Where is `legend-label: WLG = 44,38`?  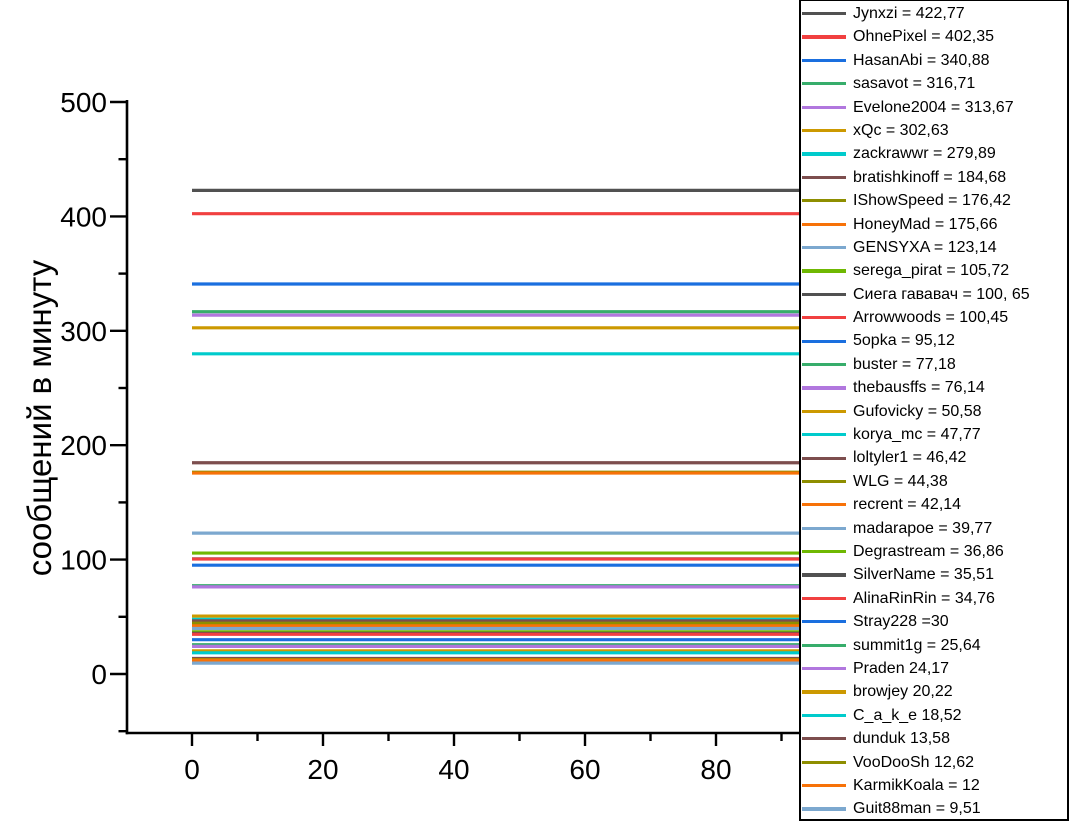
legend-label: WLG = 44,38 is located at coordinates (900, 481).